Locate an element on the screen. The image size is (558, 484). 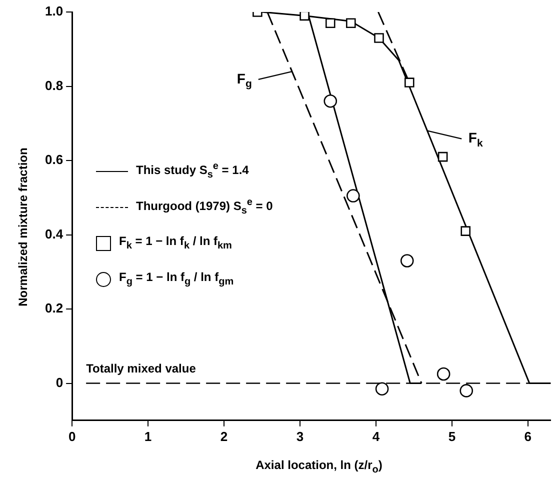
y-tick-label: 0.8 is located at coordinates (54, 85).